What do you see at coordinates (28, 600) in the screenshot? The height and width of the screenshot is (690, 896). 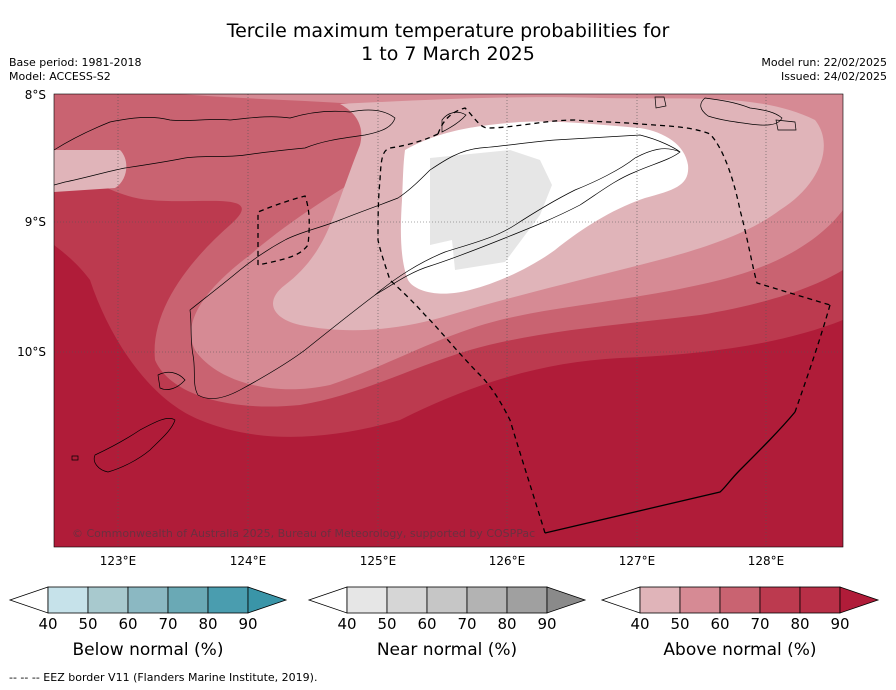 I see `cb-below-extend-low` at bounding box center [28, 600].